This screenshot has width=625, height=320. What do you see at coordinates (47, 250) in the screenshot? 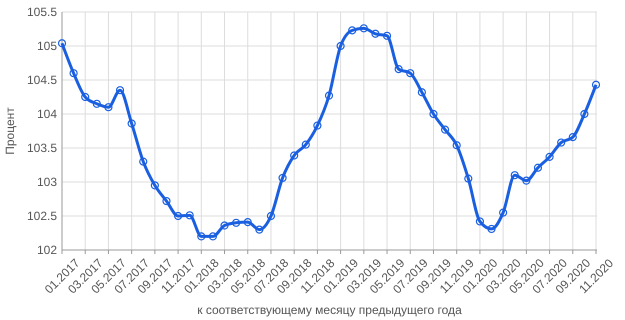
I see `y-tick-label: 102` at bounding box center [47, 250].